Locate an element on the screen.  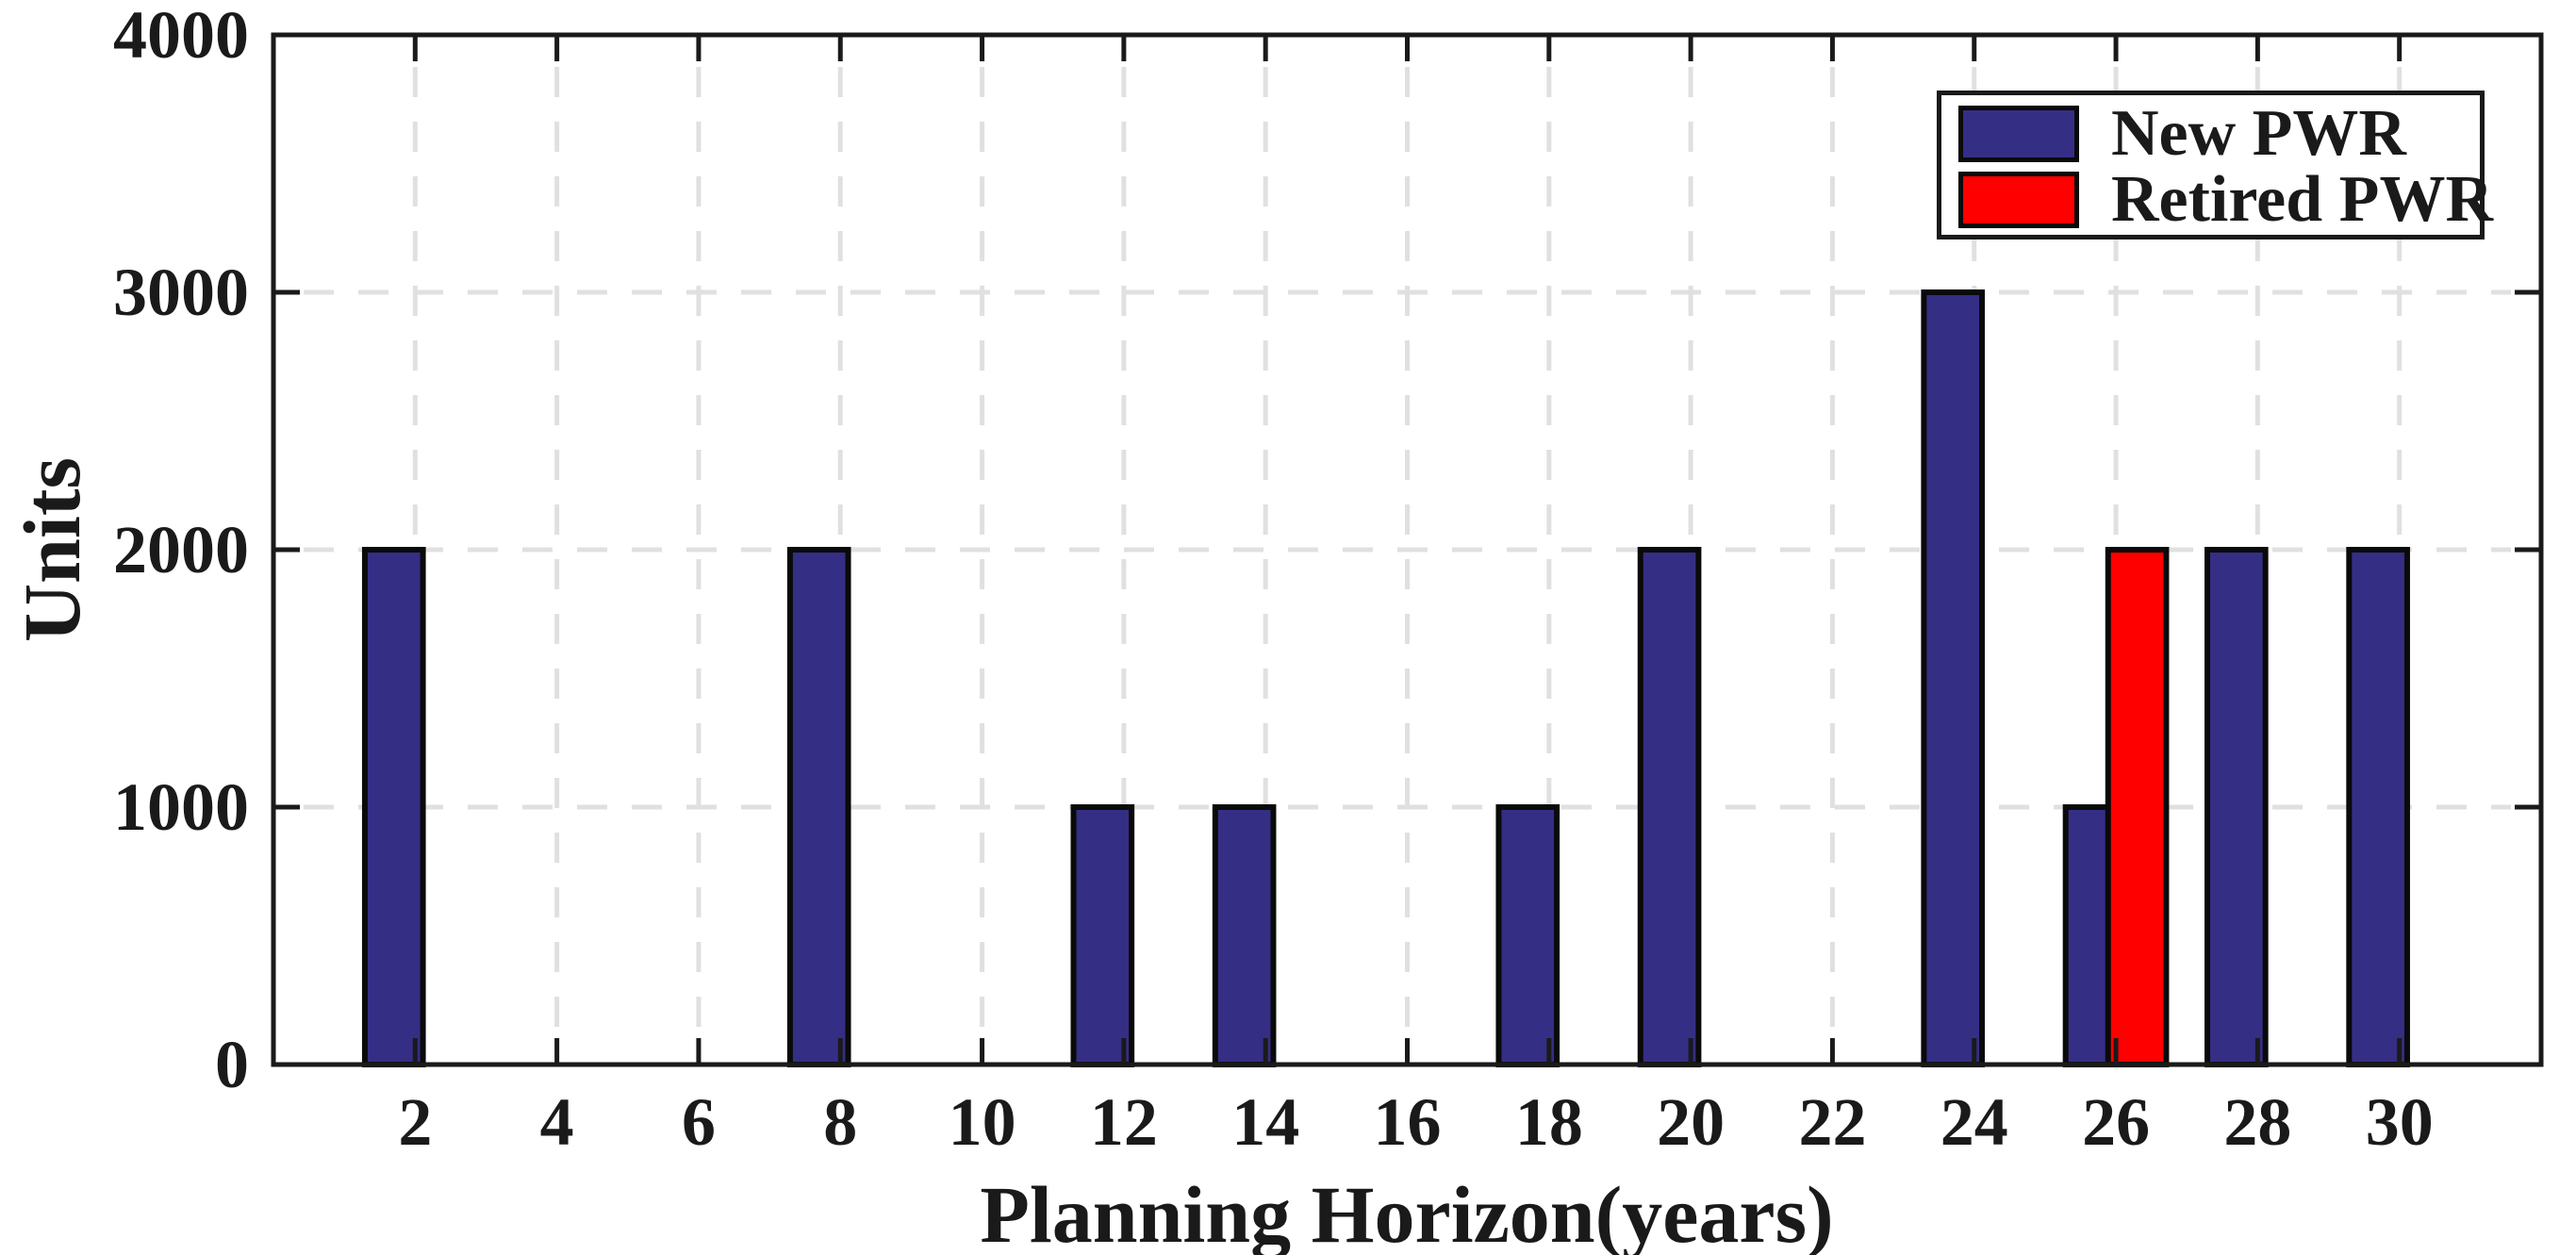
x-tick-label-12: 12 is located at coordinates (1123, 1122).